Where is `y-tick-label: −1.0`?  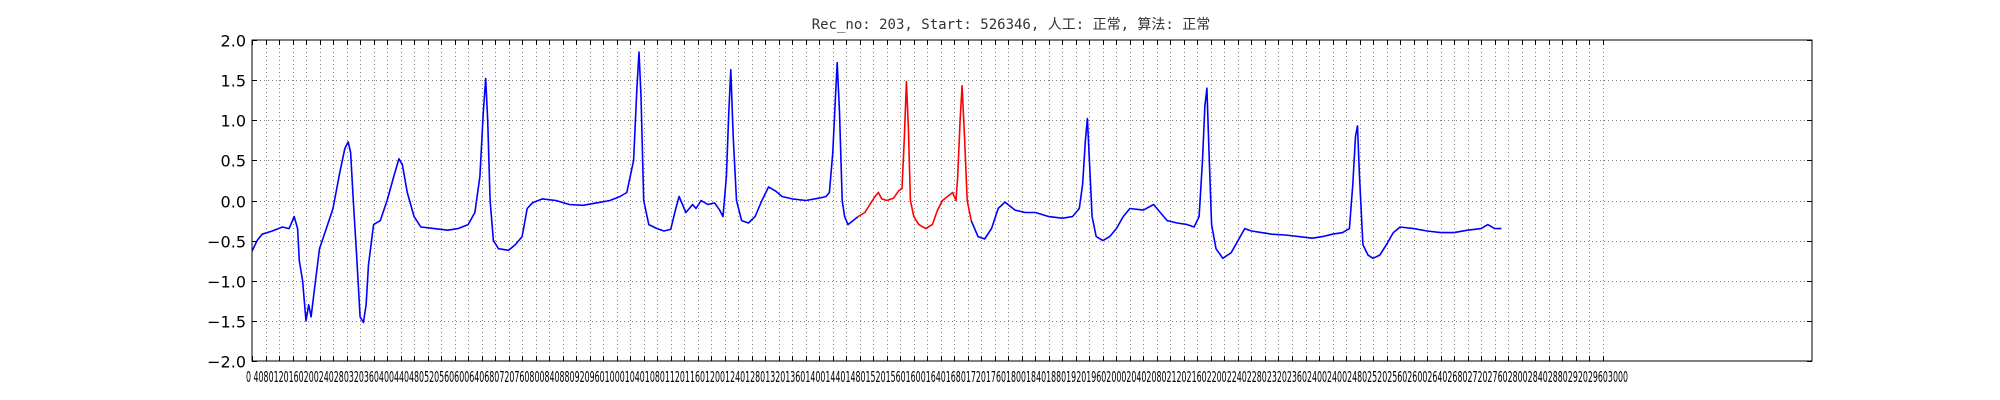 y-tick-label: −1.0 is located at coordinates (226, 282).